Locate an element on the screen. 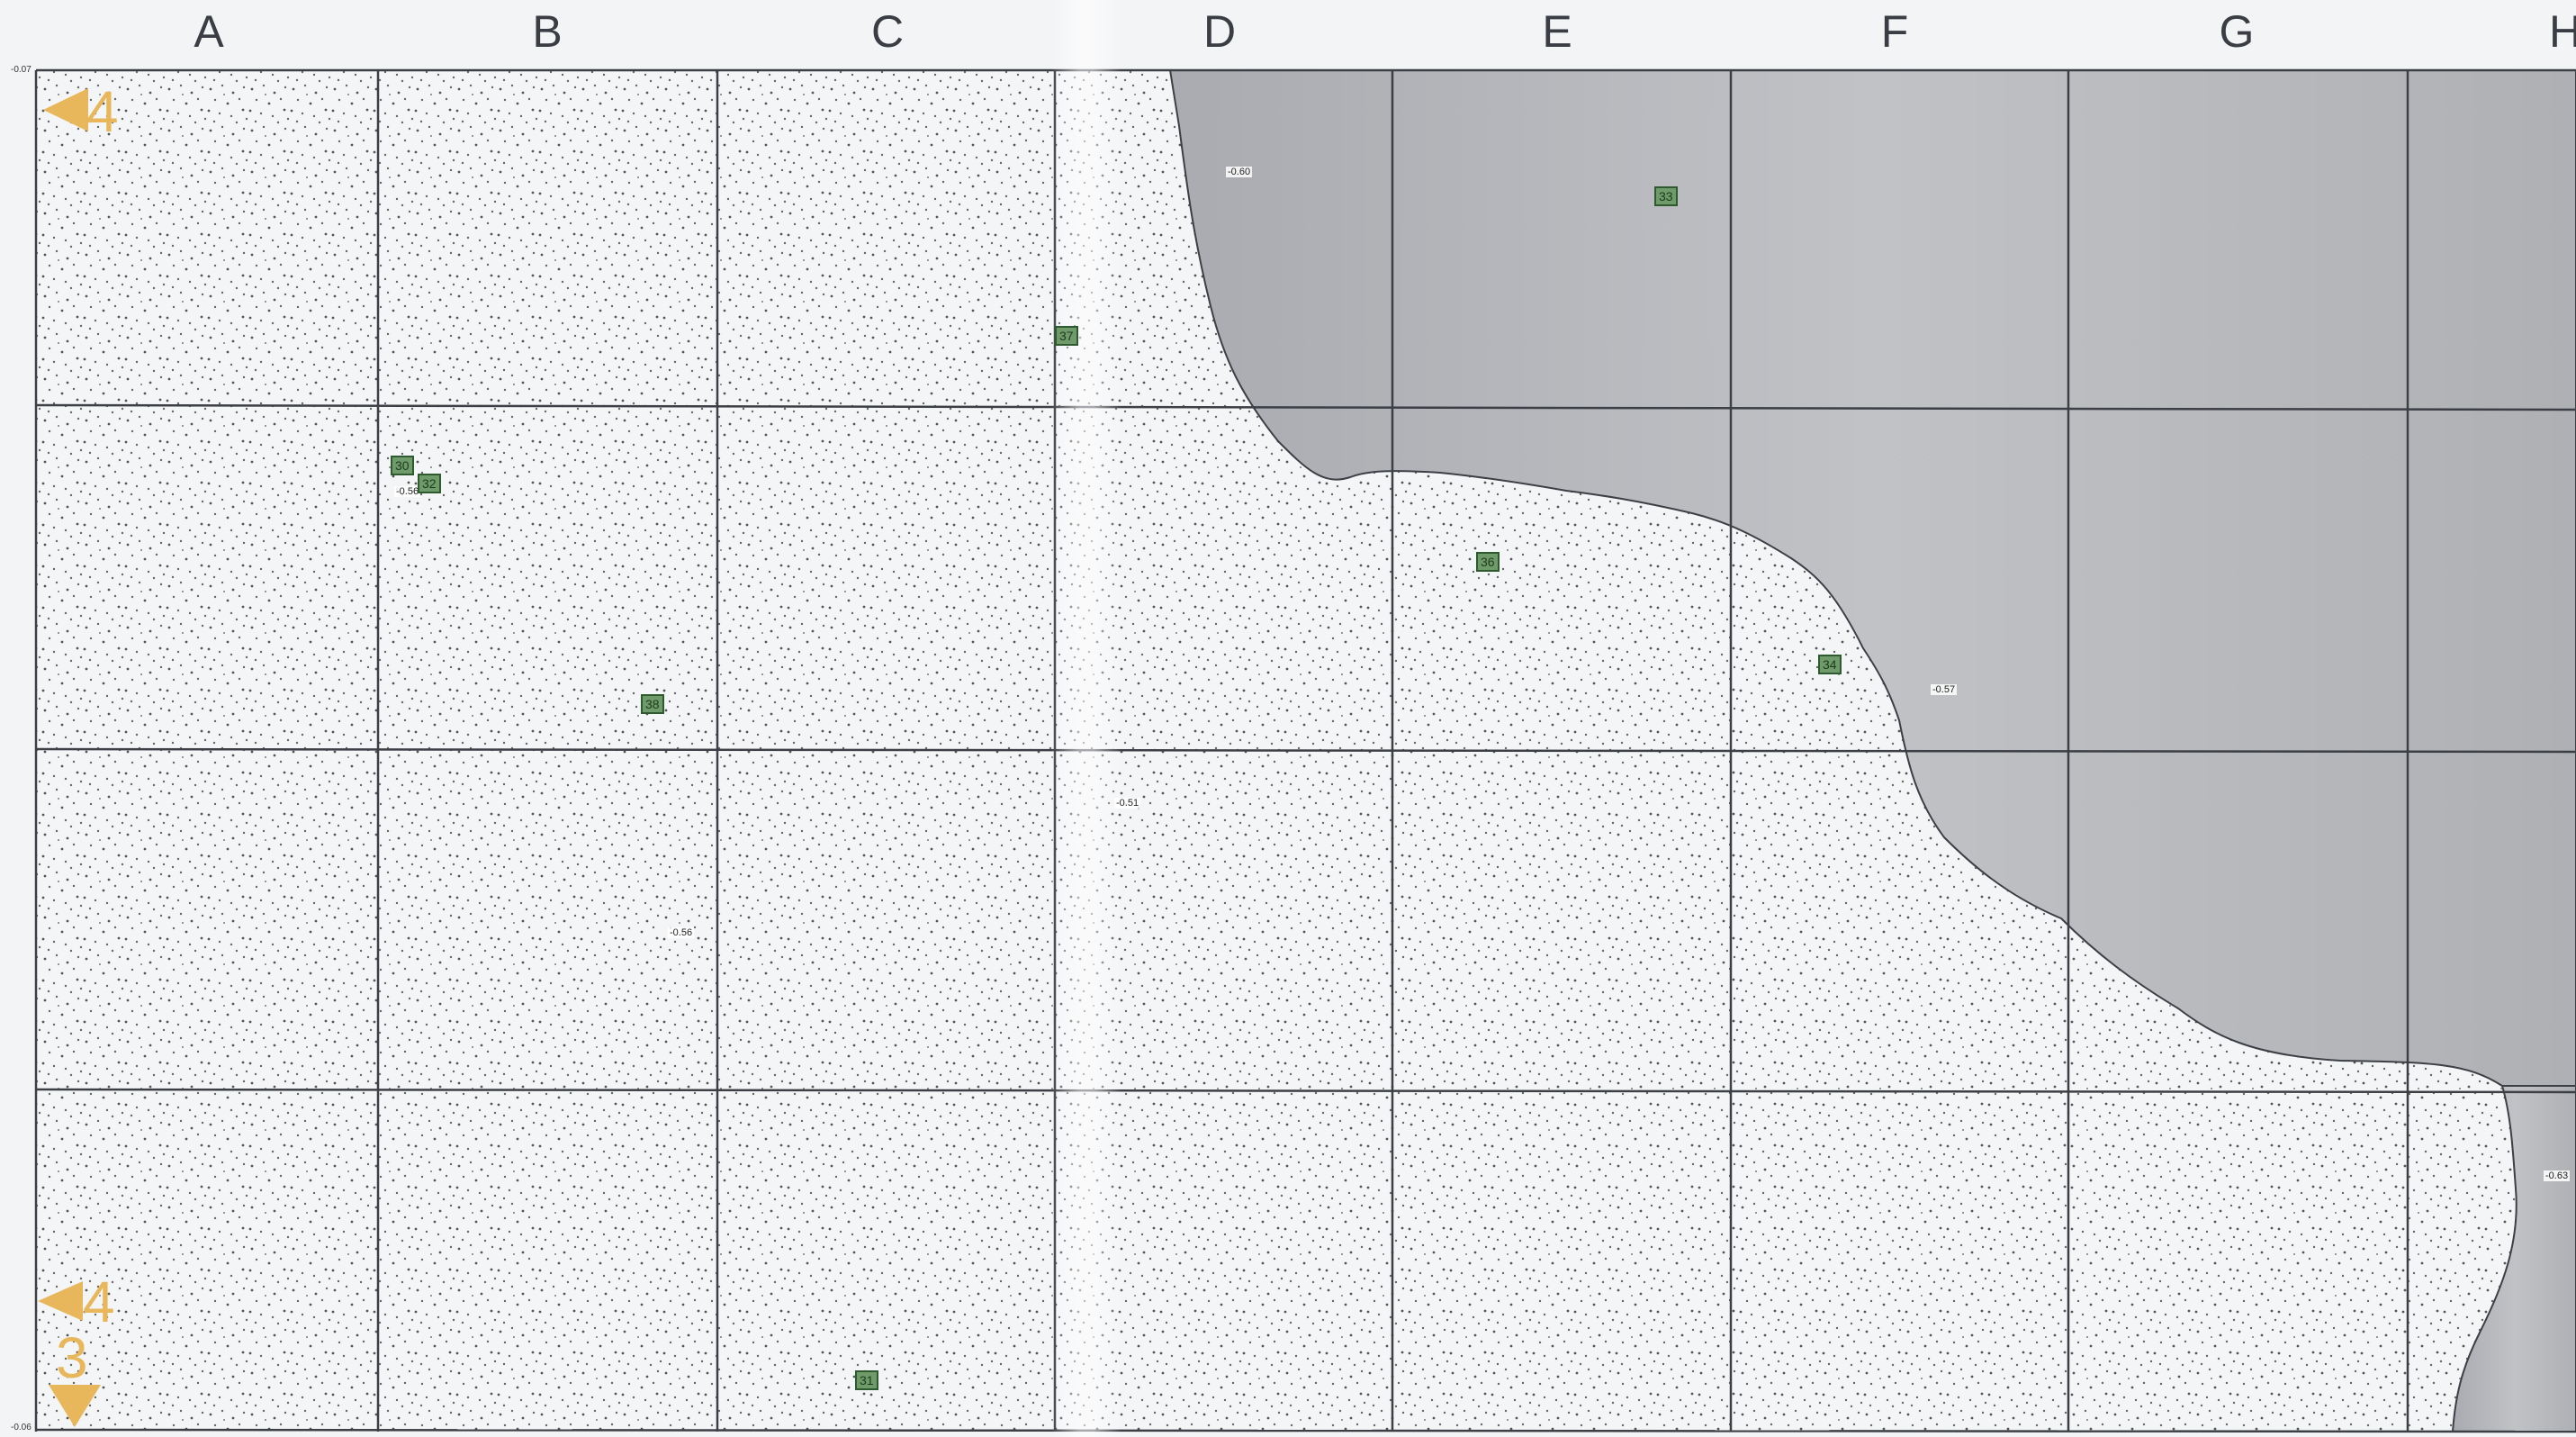 This screenshot has height=1437, width=2576. column-label-h: H is located at coordinates (2562, 31).